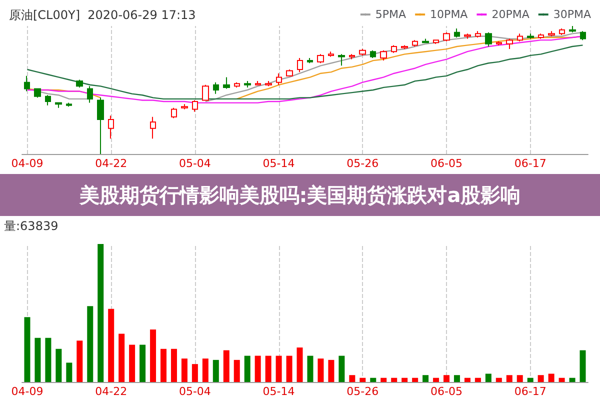  I want to click on legend-label: 20PMA, so click(511, 14).